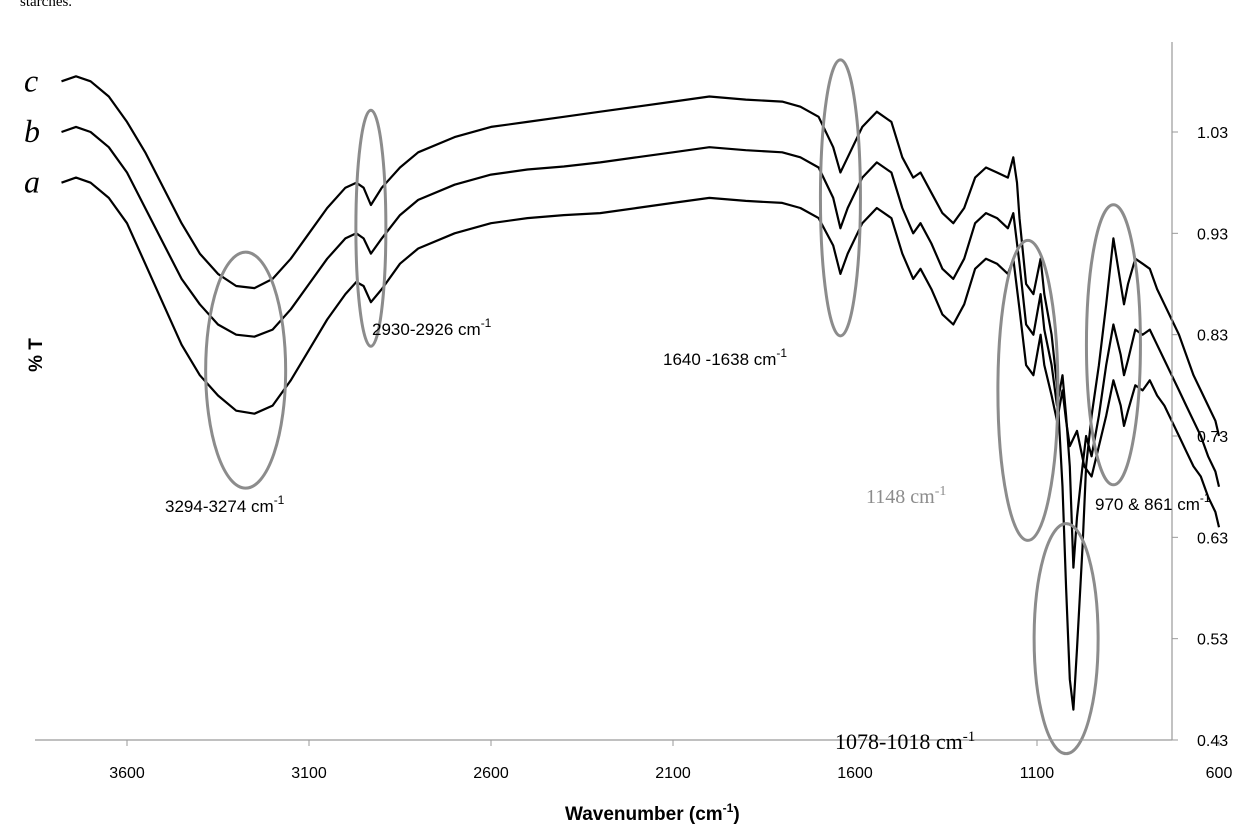  Describe the element at coordinates (1212, 538) in the screenshot. I see `y-tick-label-0.63: 0.63` at that location.